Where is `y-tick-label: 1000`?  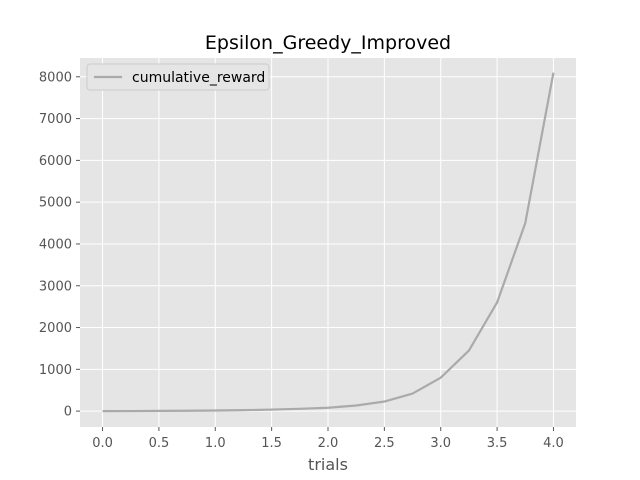
y-tick-label: 1000 is located at coordinates (55, 370).